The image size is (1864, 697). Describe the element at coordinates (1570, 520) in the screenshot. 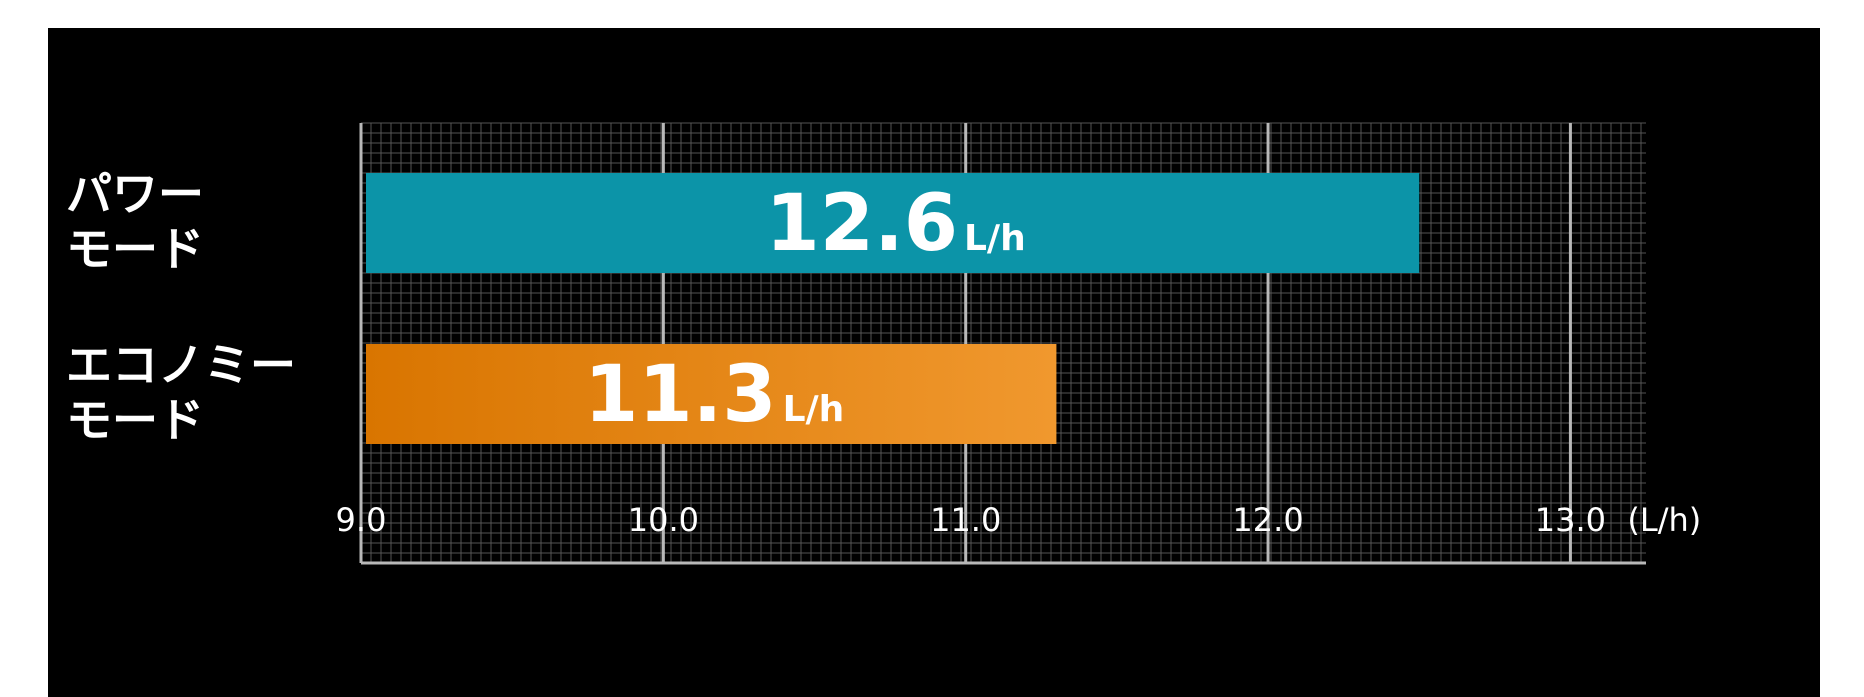

I see `x-tick-label: 13.0` at that location.